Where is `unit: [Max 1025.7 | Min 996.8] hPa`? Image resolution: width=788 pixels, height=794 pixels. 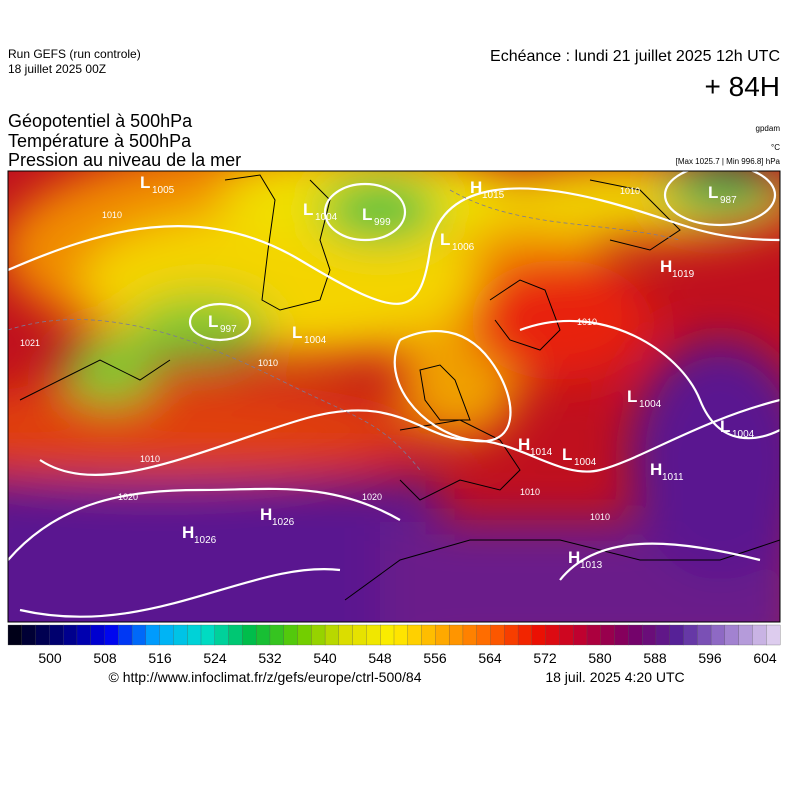
unit: [Max 1025.7 | Min 996.8] hPa is located at coordinates (728, 161).